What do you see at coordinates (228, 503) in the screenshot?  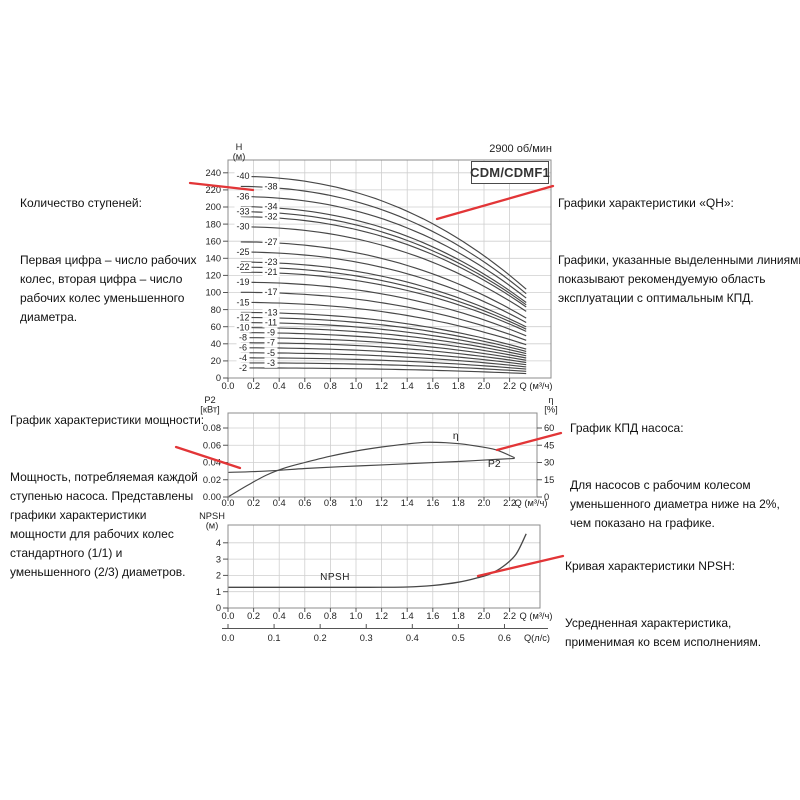 I see `x-tick-label: 0.0` at bounding box center [228, 503].